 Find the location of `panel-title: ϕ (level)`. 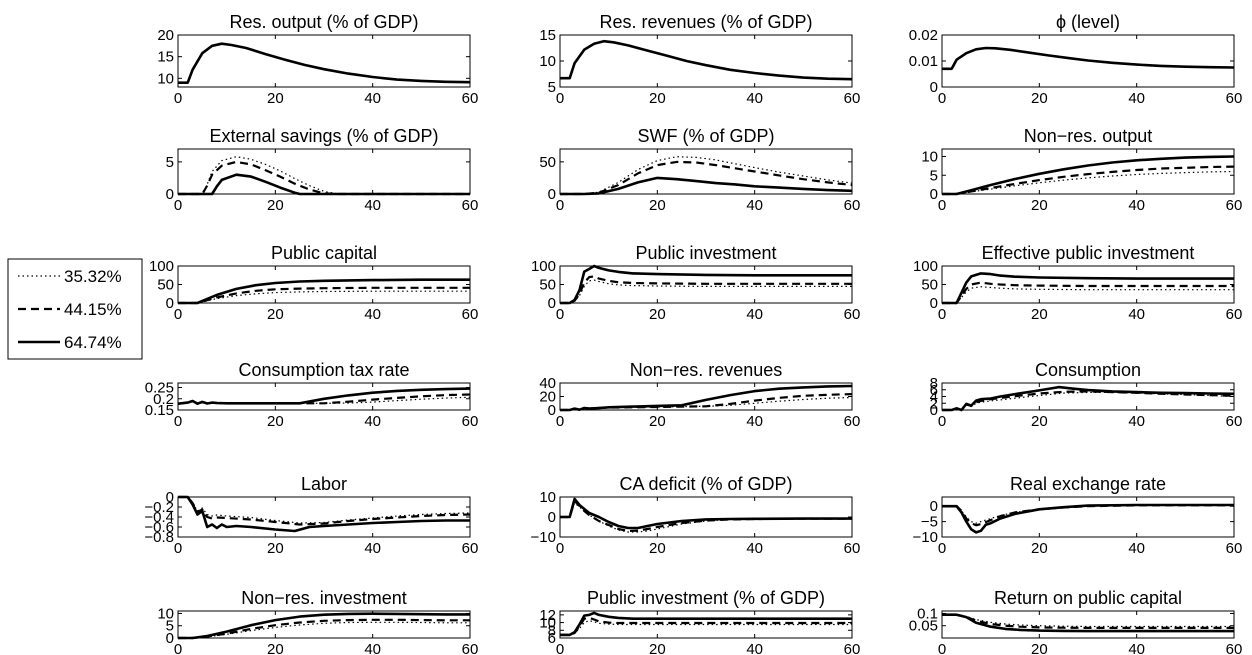

panel-title: ϕ (level) is located at coordinates (1088, 22).